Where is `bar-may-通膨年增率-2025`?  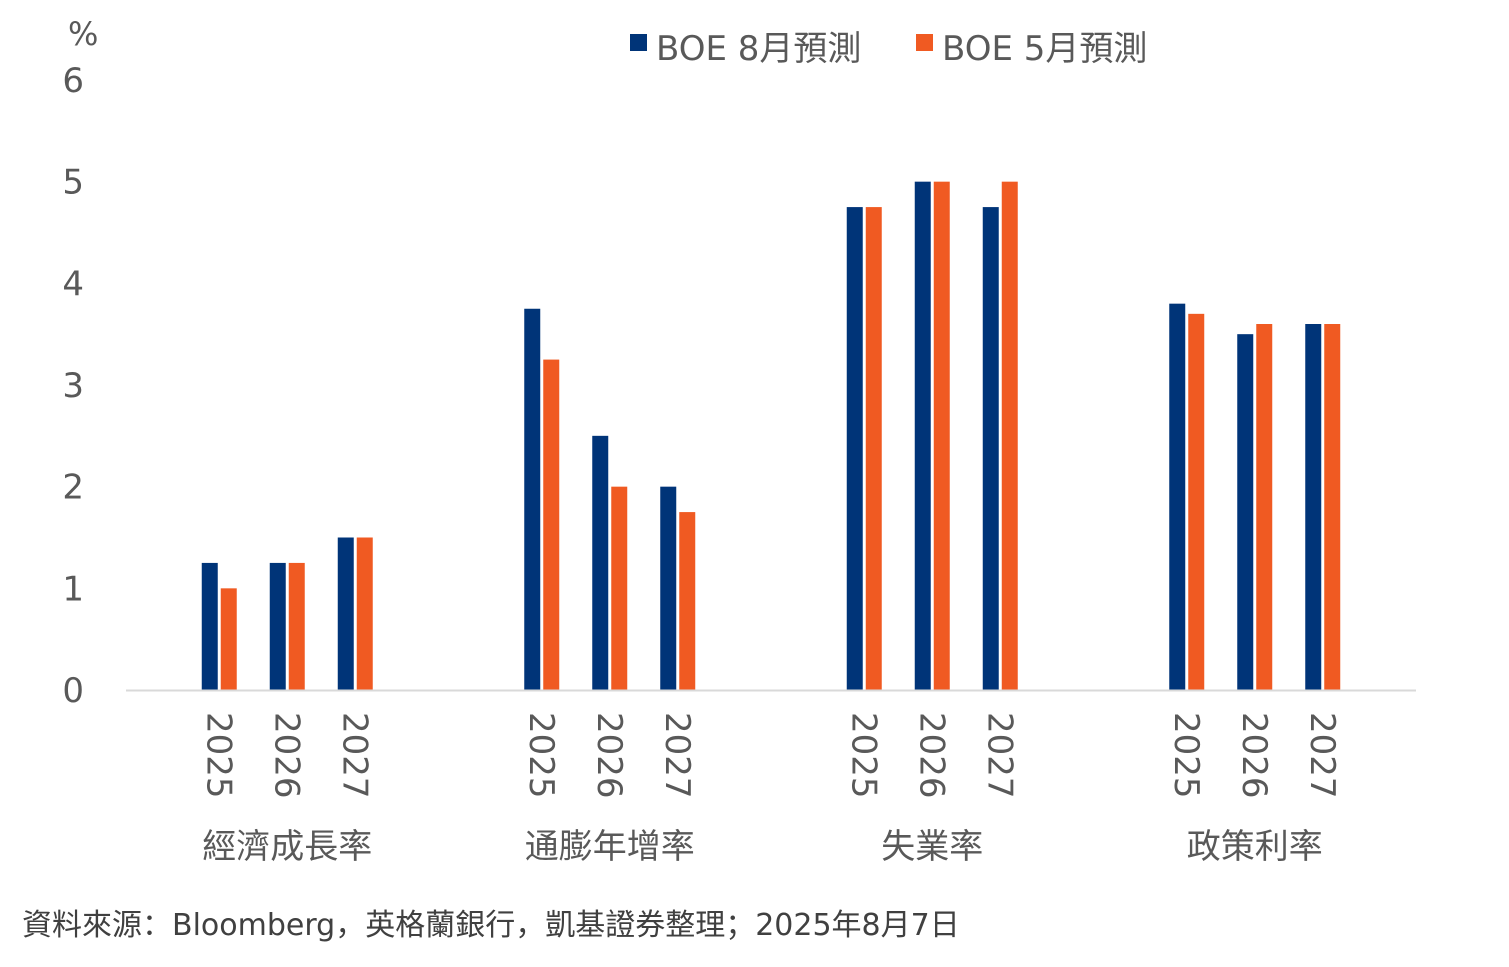
bar-may-通膨年增率-2025 is located at coordinates (551, 524).